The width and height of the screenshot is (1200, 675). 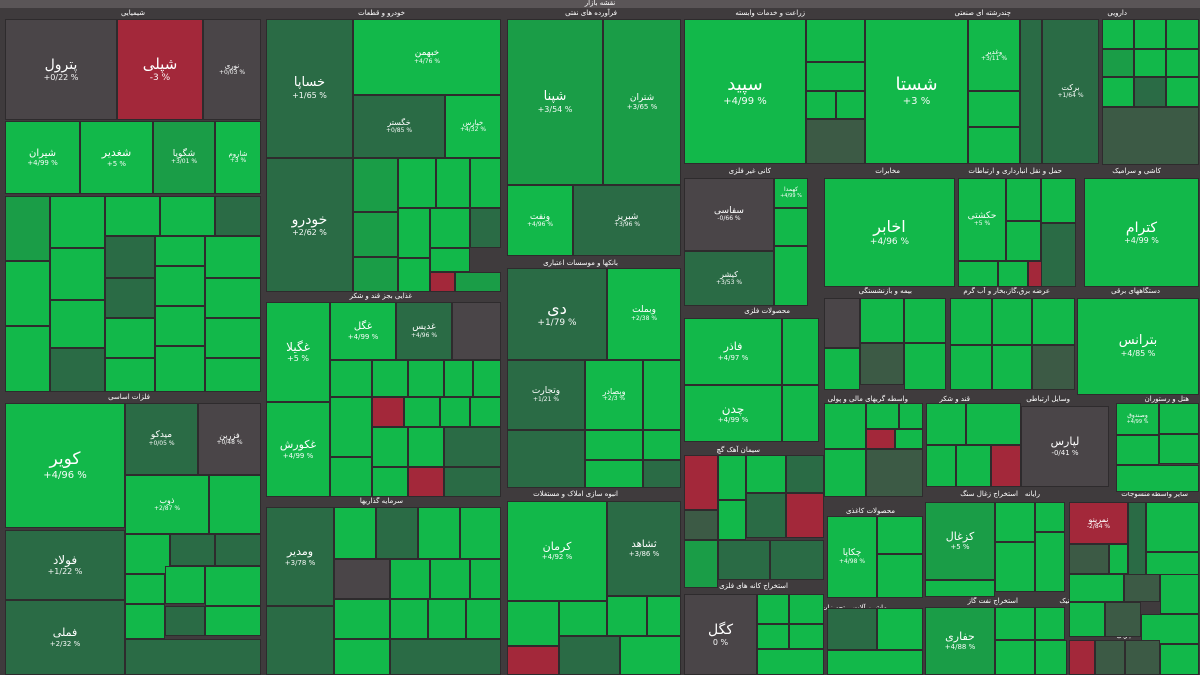 I want to click on symbol-tile: کگل 0 %, so click(x=720, y=634).